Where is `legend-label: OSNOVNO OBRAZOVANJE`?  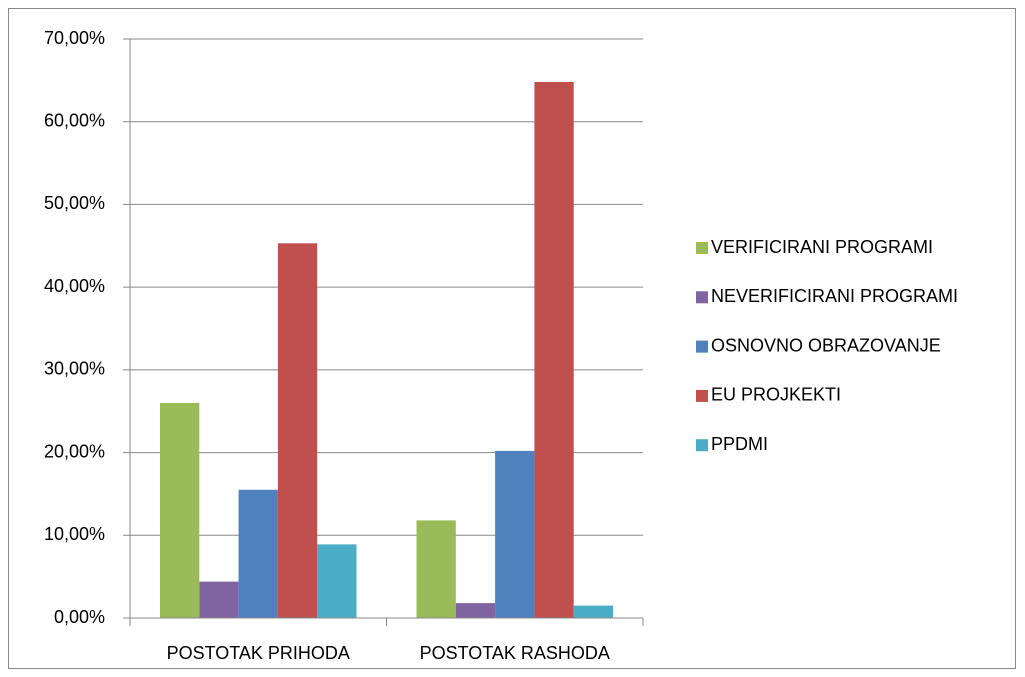
legend-label: OSNOVNO OBRAZOVANJE is located at coordinates (826, 345).